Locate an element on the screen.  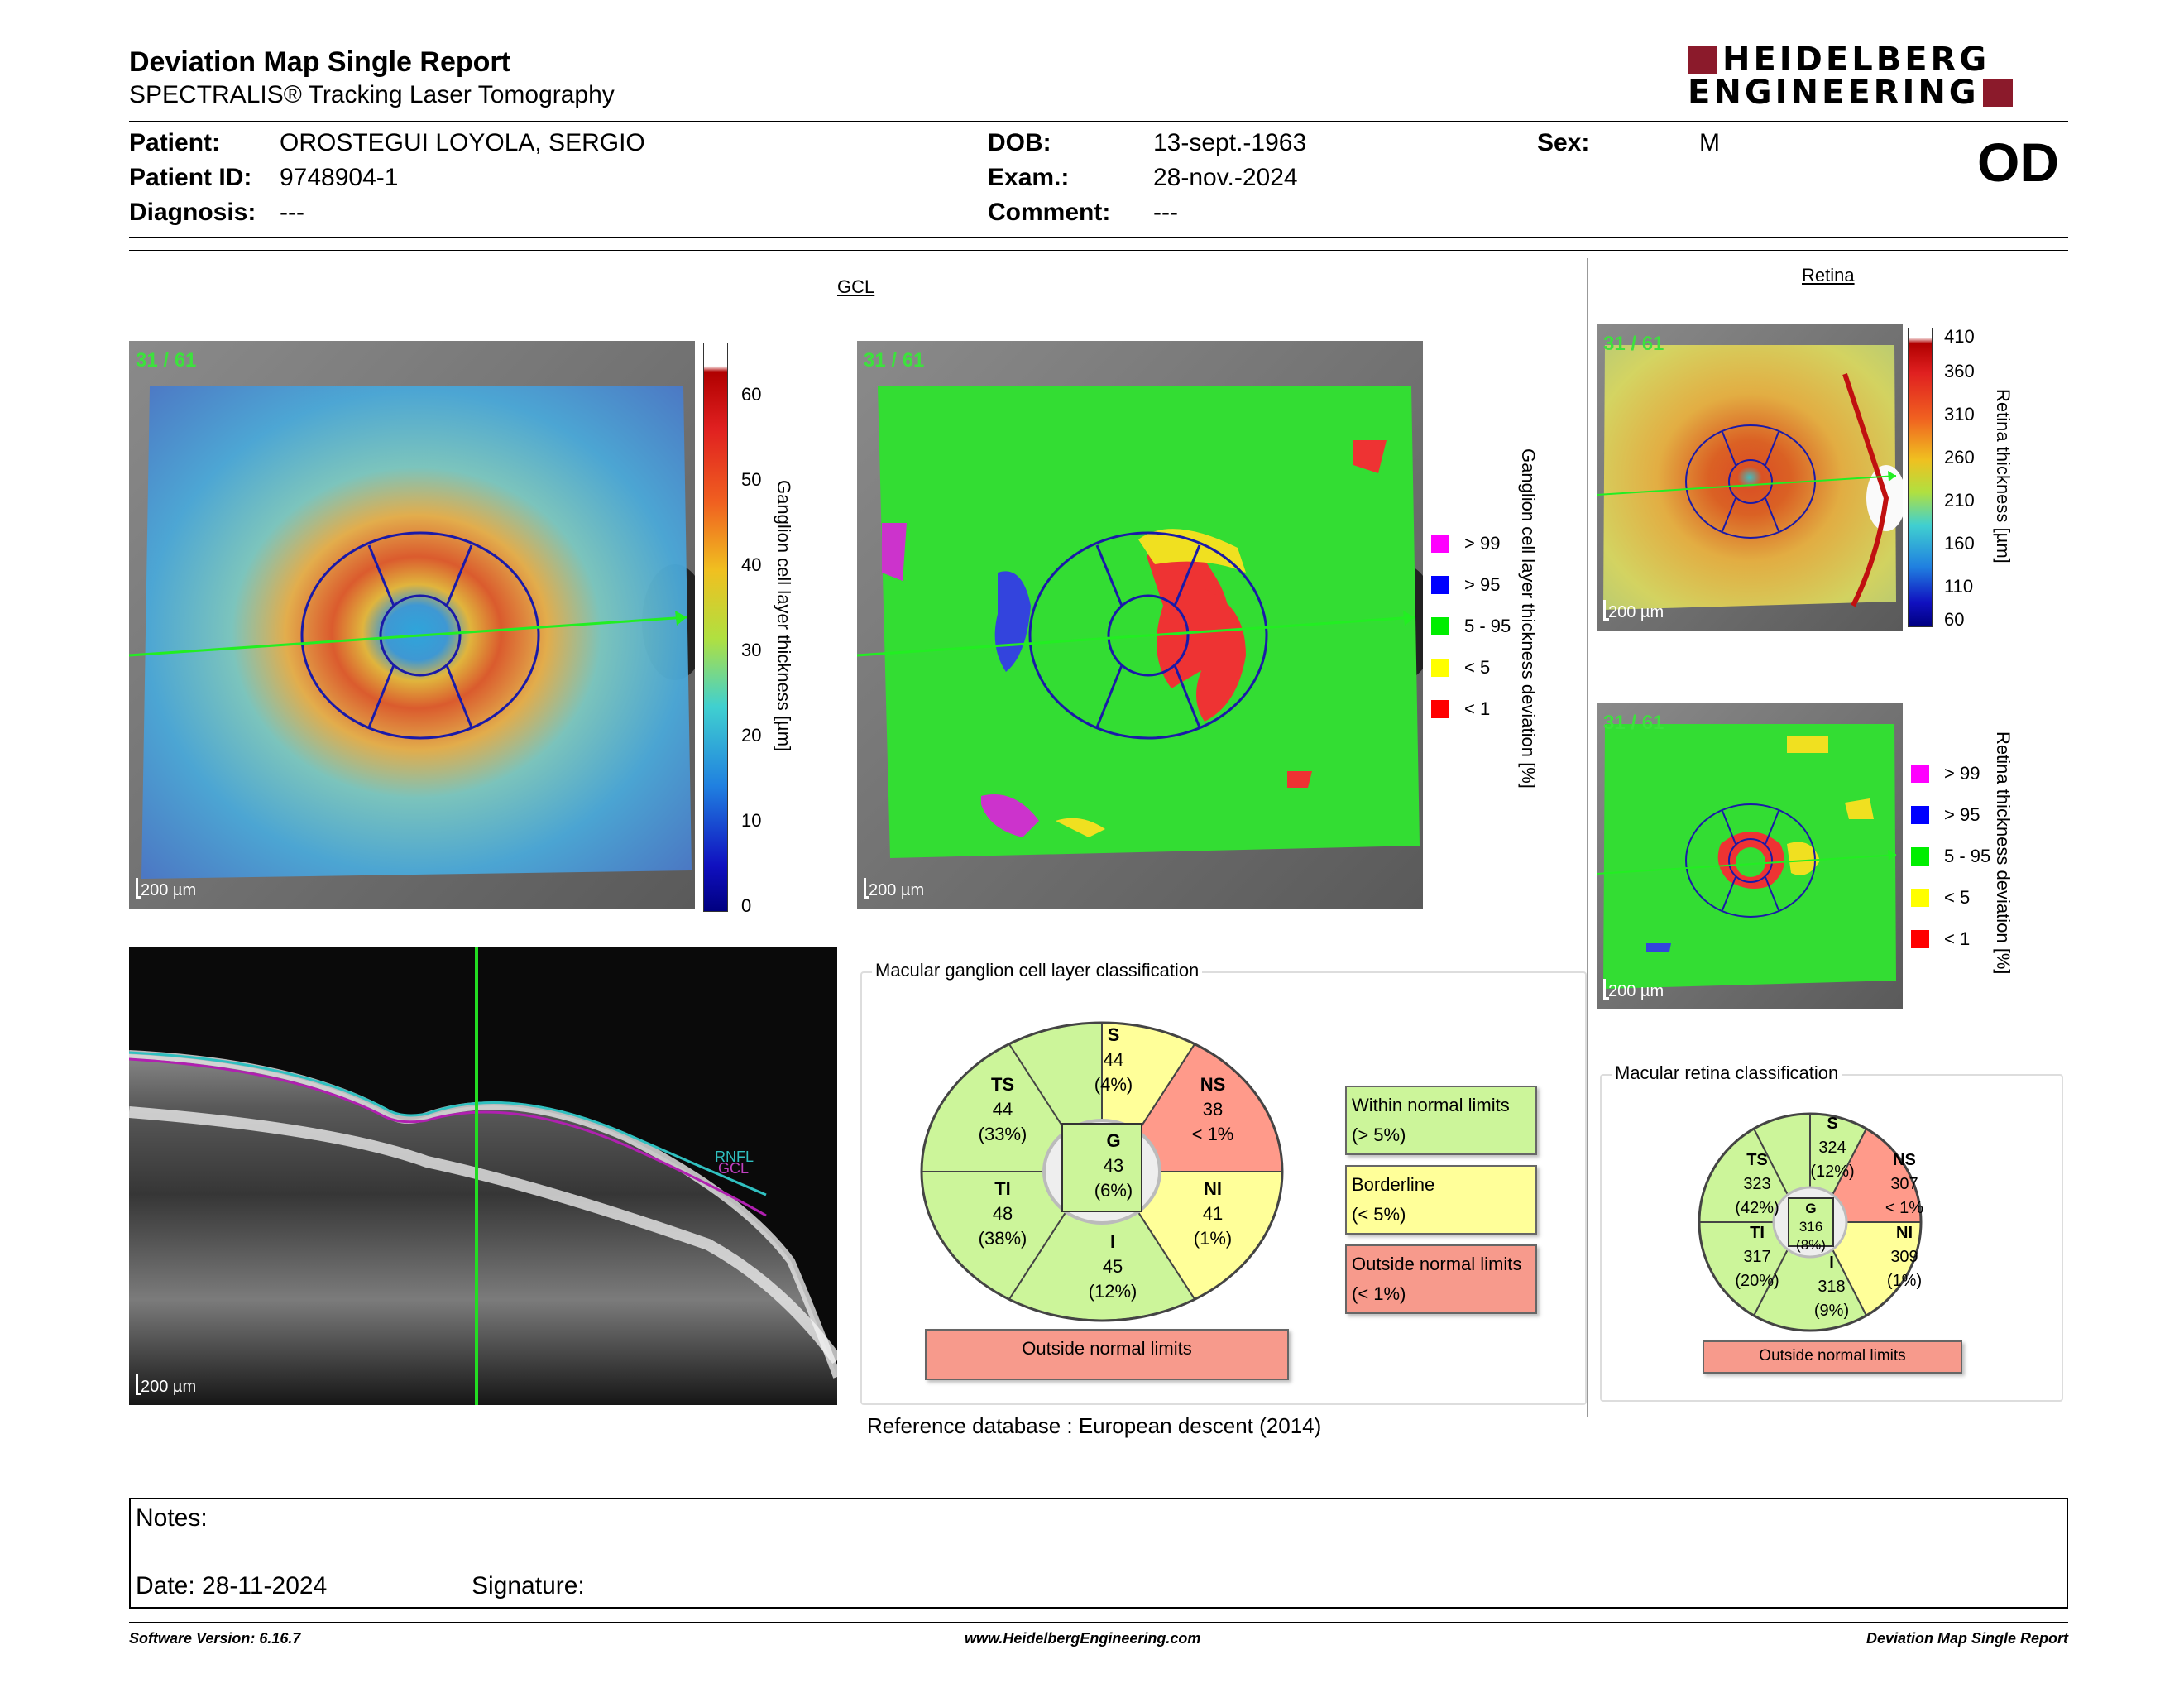
classification-legend-outside-line2: (< 1%) is located at coordinates (1379, 1293).